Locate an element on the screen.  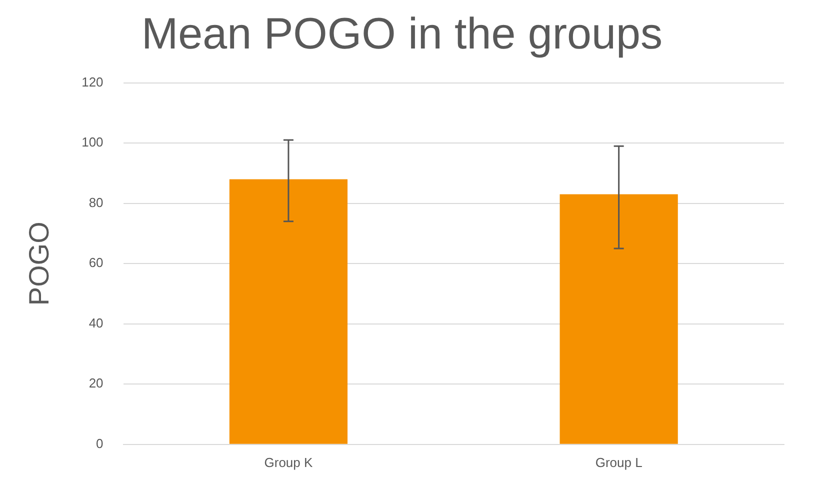
y-tick-label: 60 is located at coordinates (96, 262).